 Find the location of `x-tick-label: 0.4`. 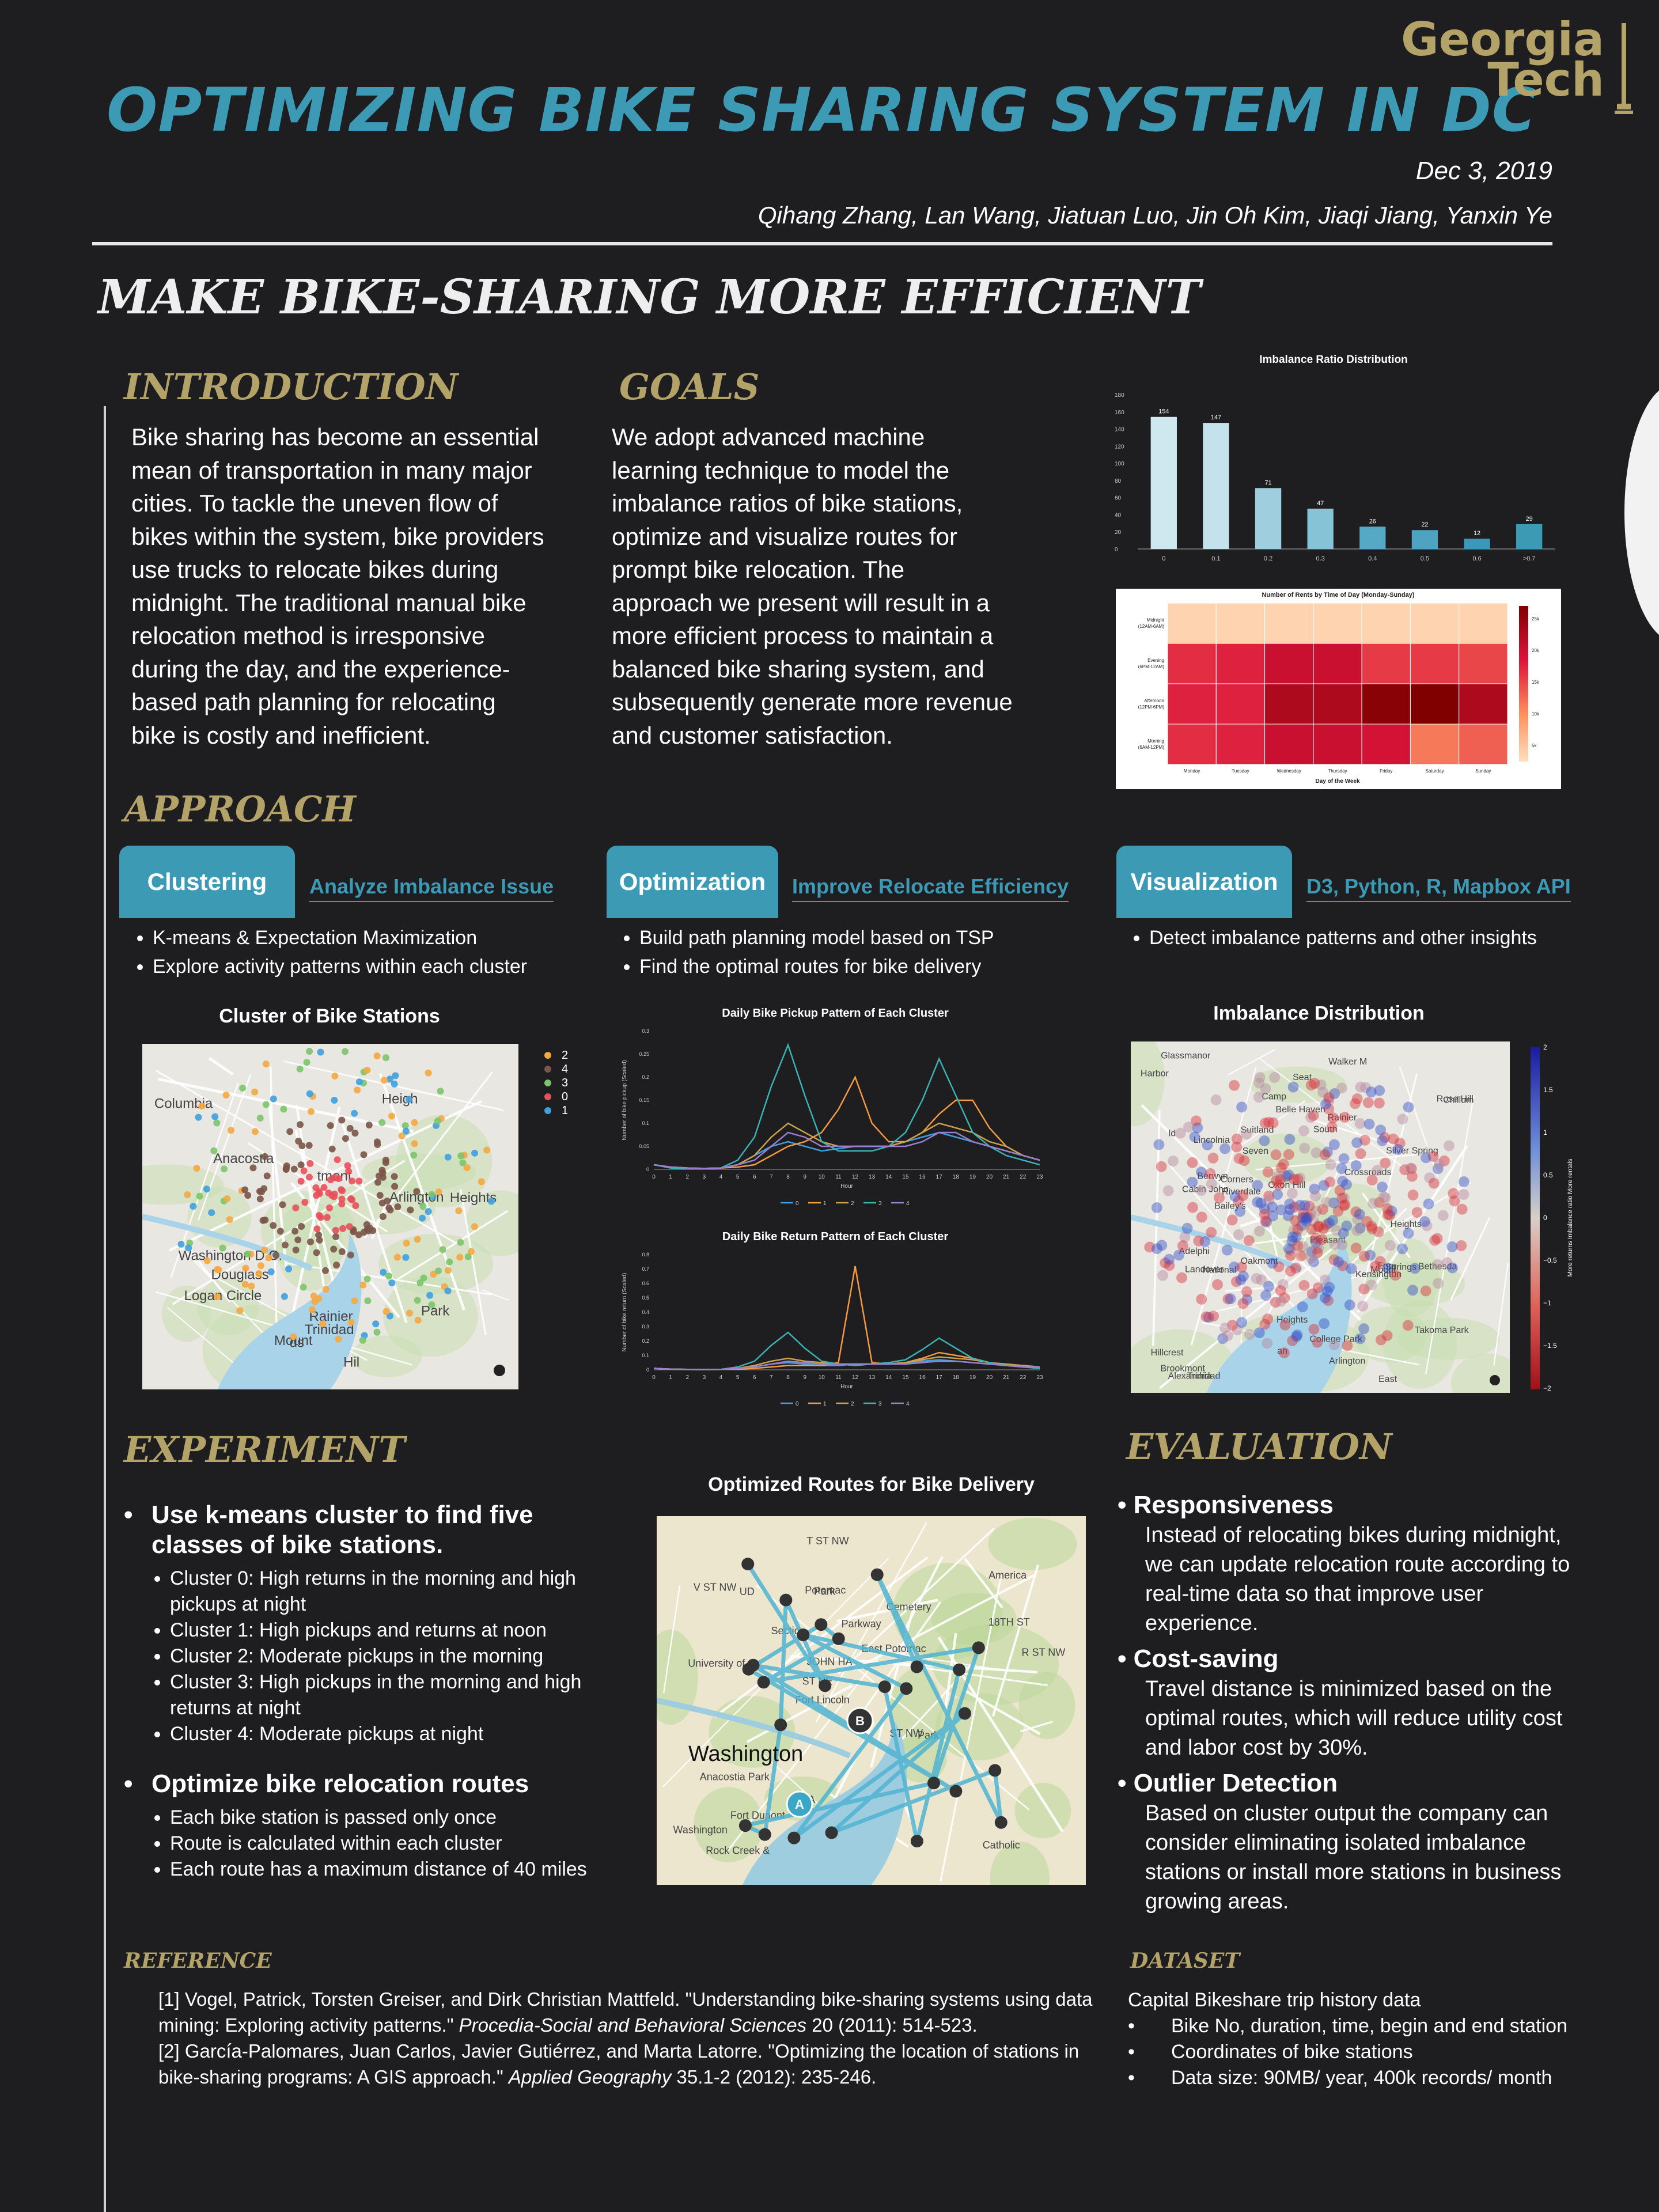

x-tick-label: 0.4 is located at coordinates (1372, 558).